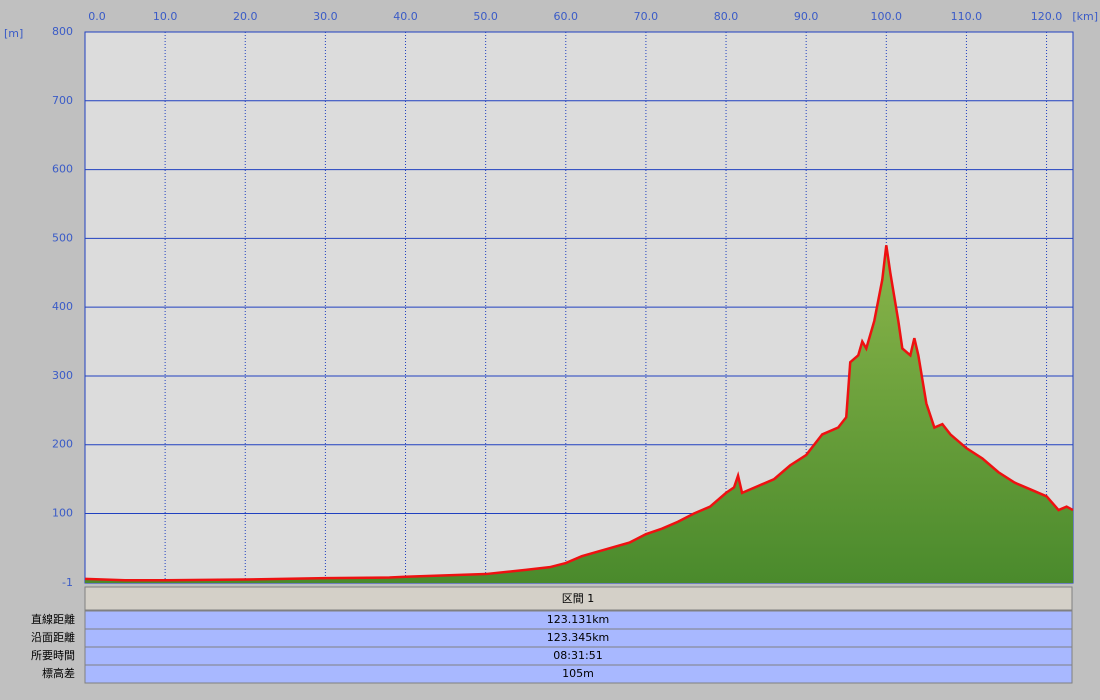  Describe the element at coordinates (53, 619) in the screenshot. I see `row-label: 直線距離` at that location.